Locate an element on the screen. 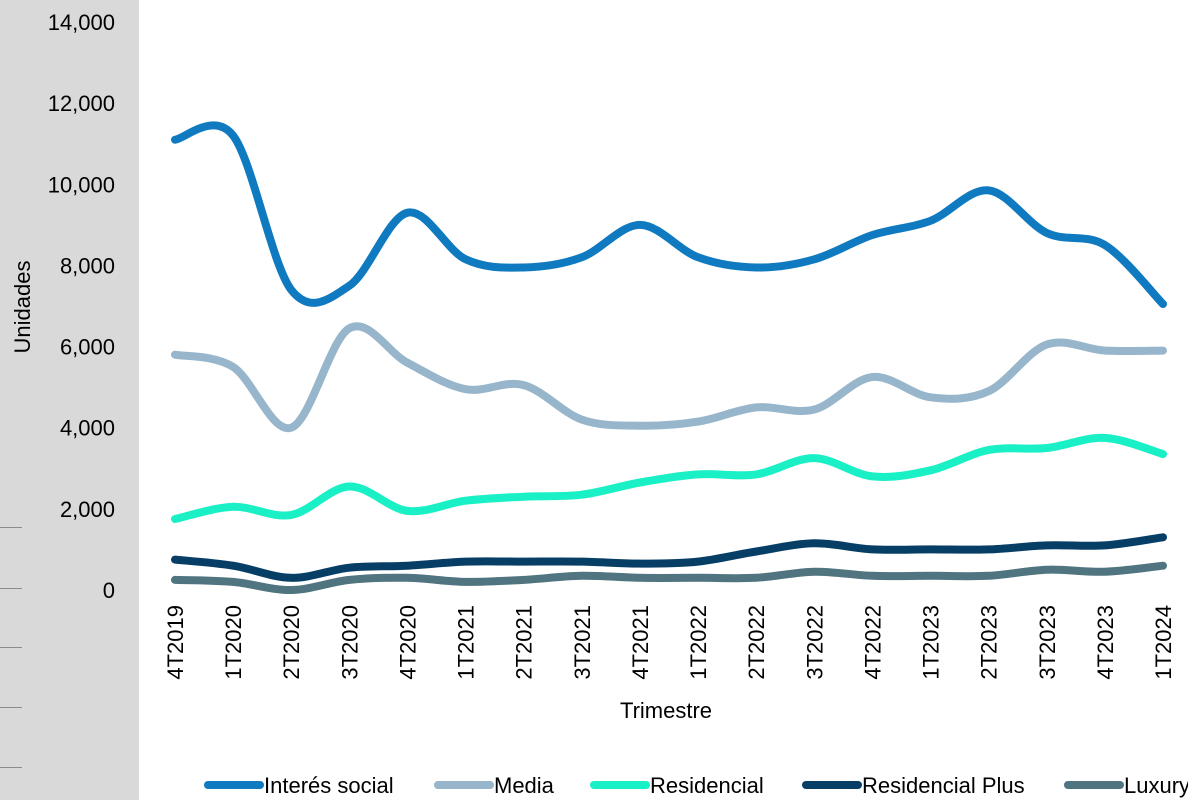 The width and height of the screenshot is (1188, 800). x-tick-label: 2T2021 is located at coordinates (524, 642).